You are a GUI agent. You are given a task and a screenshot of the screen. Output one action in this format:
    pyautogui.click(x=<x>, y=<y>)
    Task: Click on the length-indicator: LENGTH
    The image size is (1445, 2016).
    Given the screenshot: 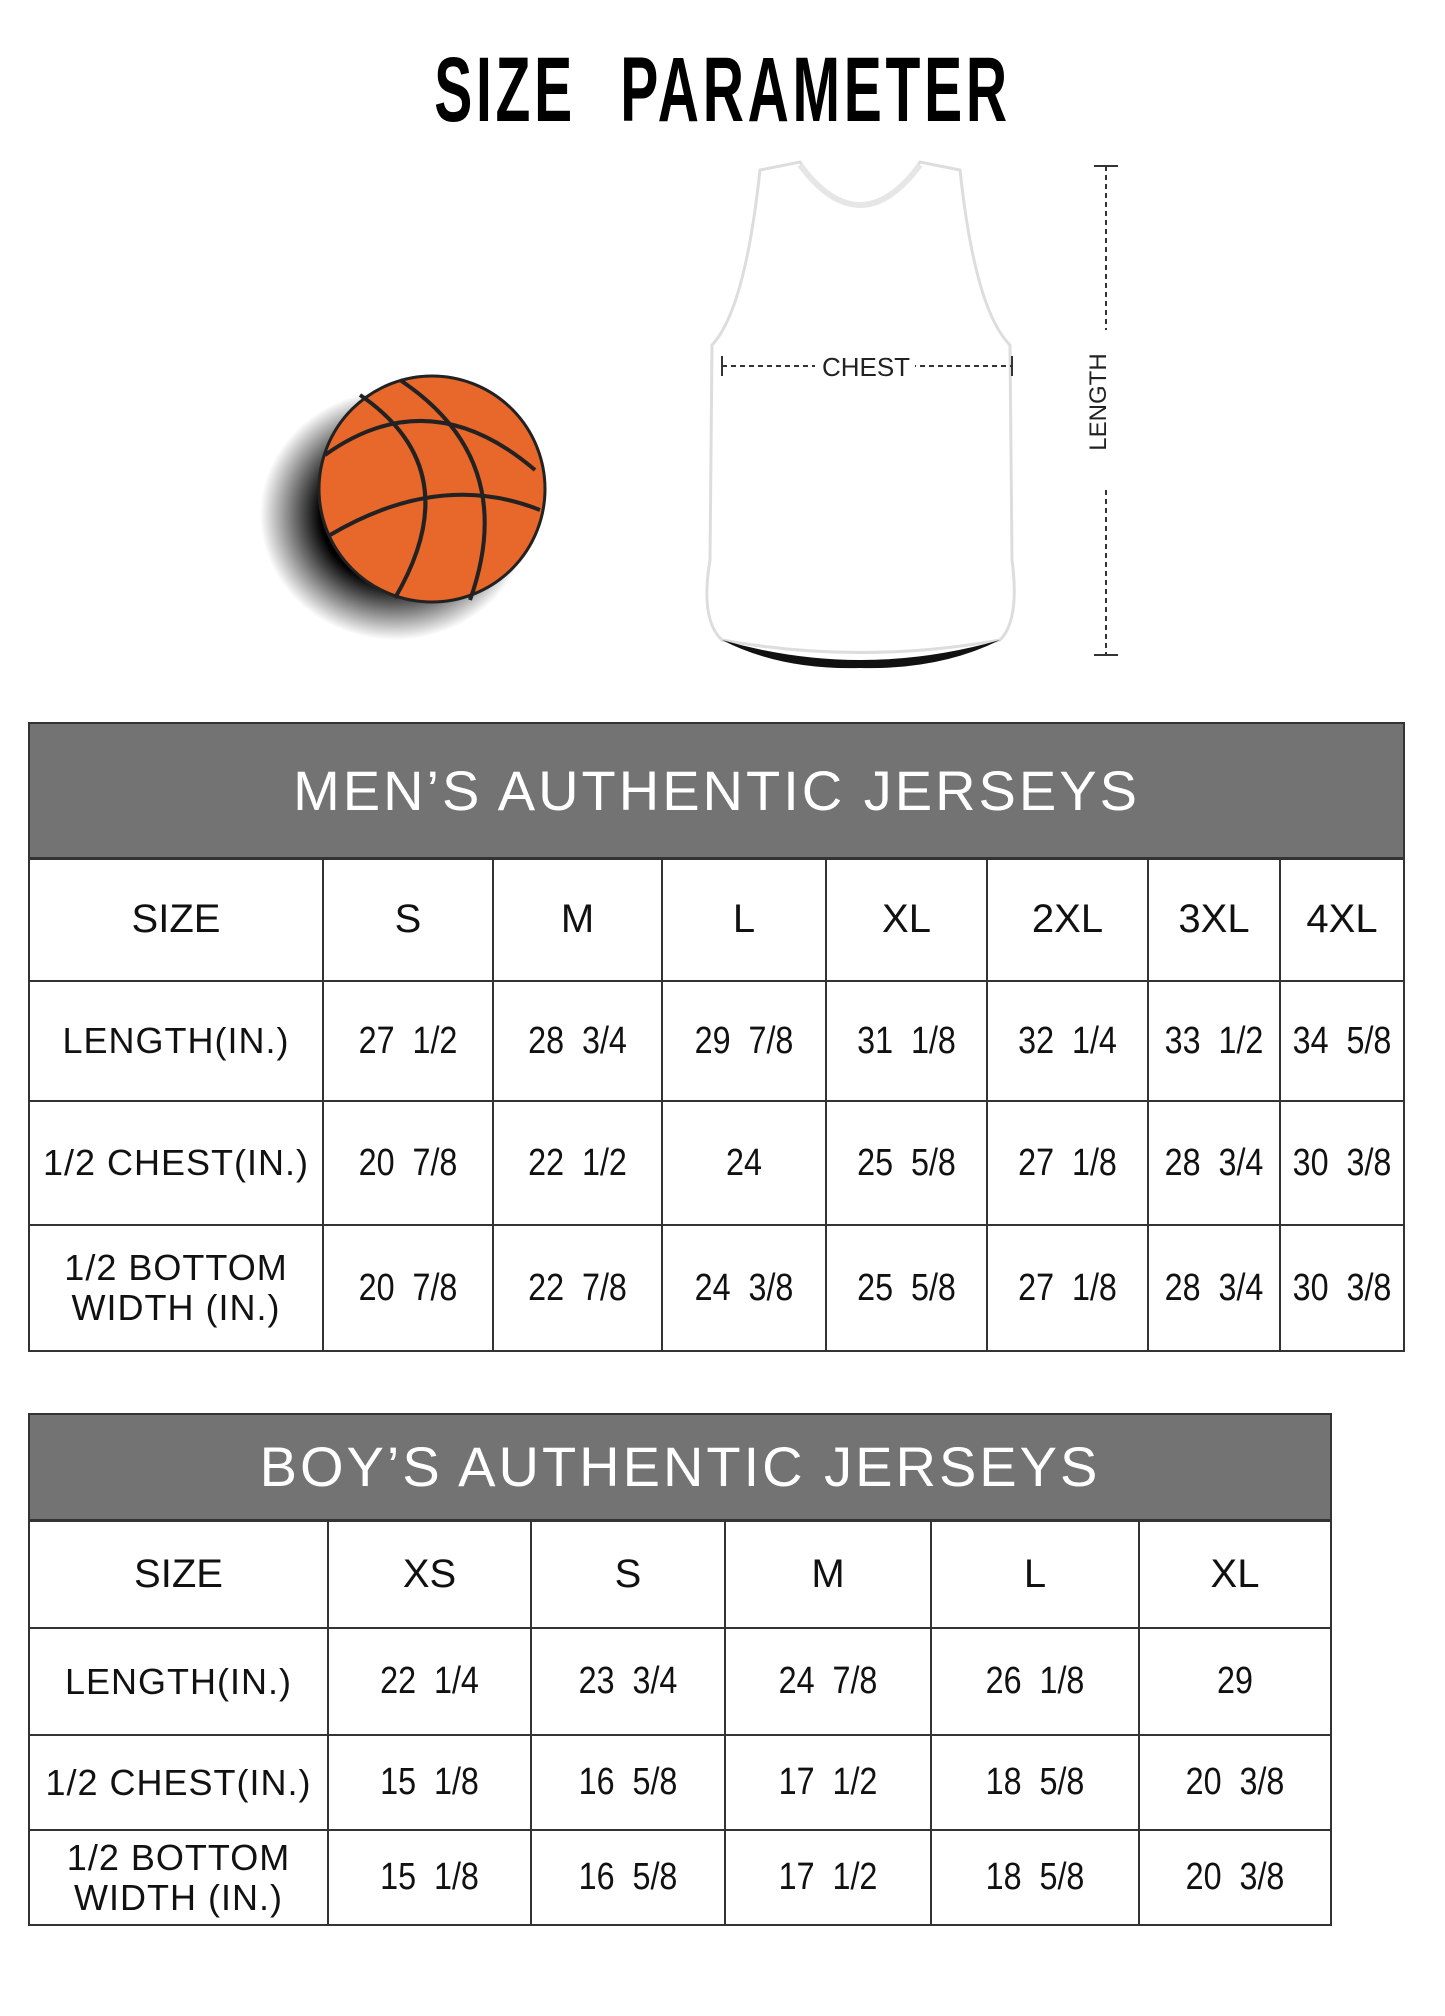 What is the action you would take?
    pyautogui.click(x=1103, y=410)
    